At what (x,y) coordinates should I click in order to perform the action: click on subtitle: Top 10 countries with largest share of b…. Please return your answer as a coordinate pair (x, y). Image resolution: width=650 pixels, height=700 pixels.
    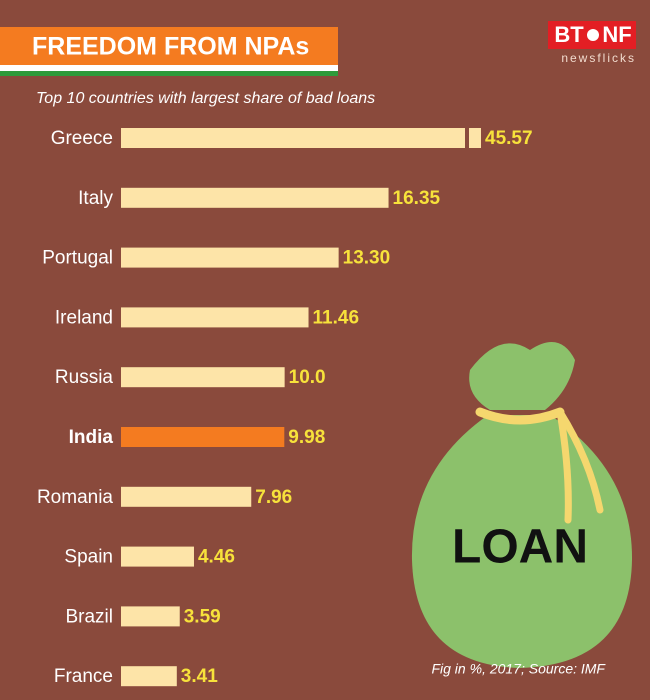
    Looking at the image, I should click on (205, 98).